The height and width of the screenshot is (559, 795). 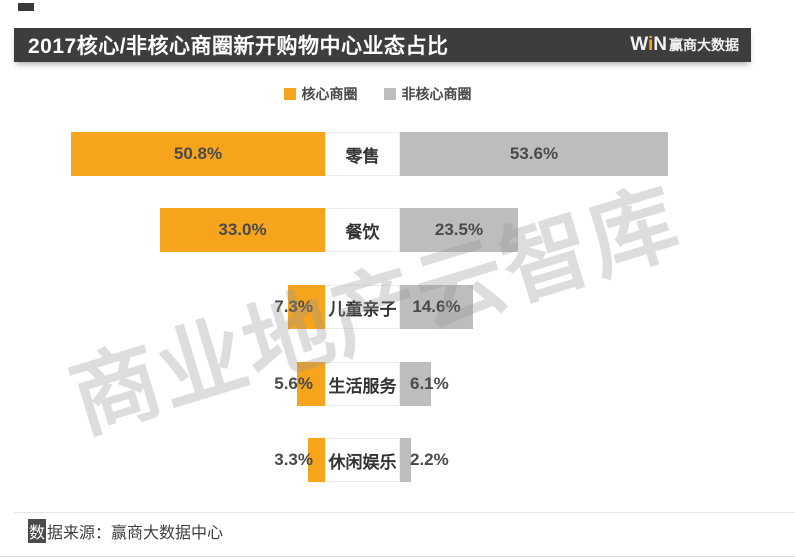 I want to click on legend-item-core: 核心商圈, so click(x=320, y=94).